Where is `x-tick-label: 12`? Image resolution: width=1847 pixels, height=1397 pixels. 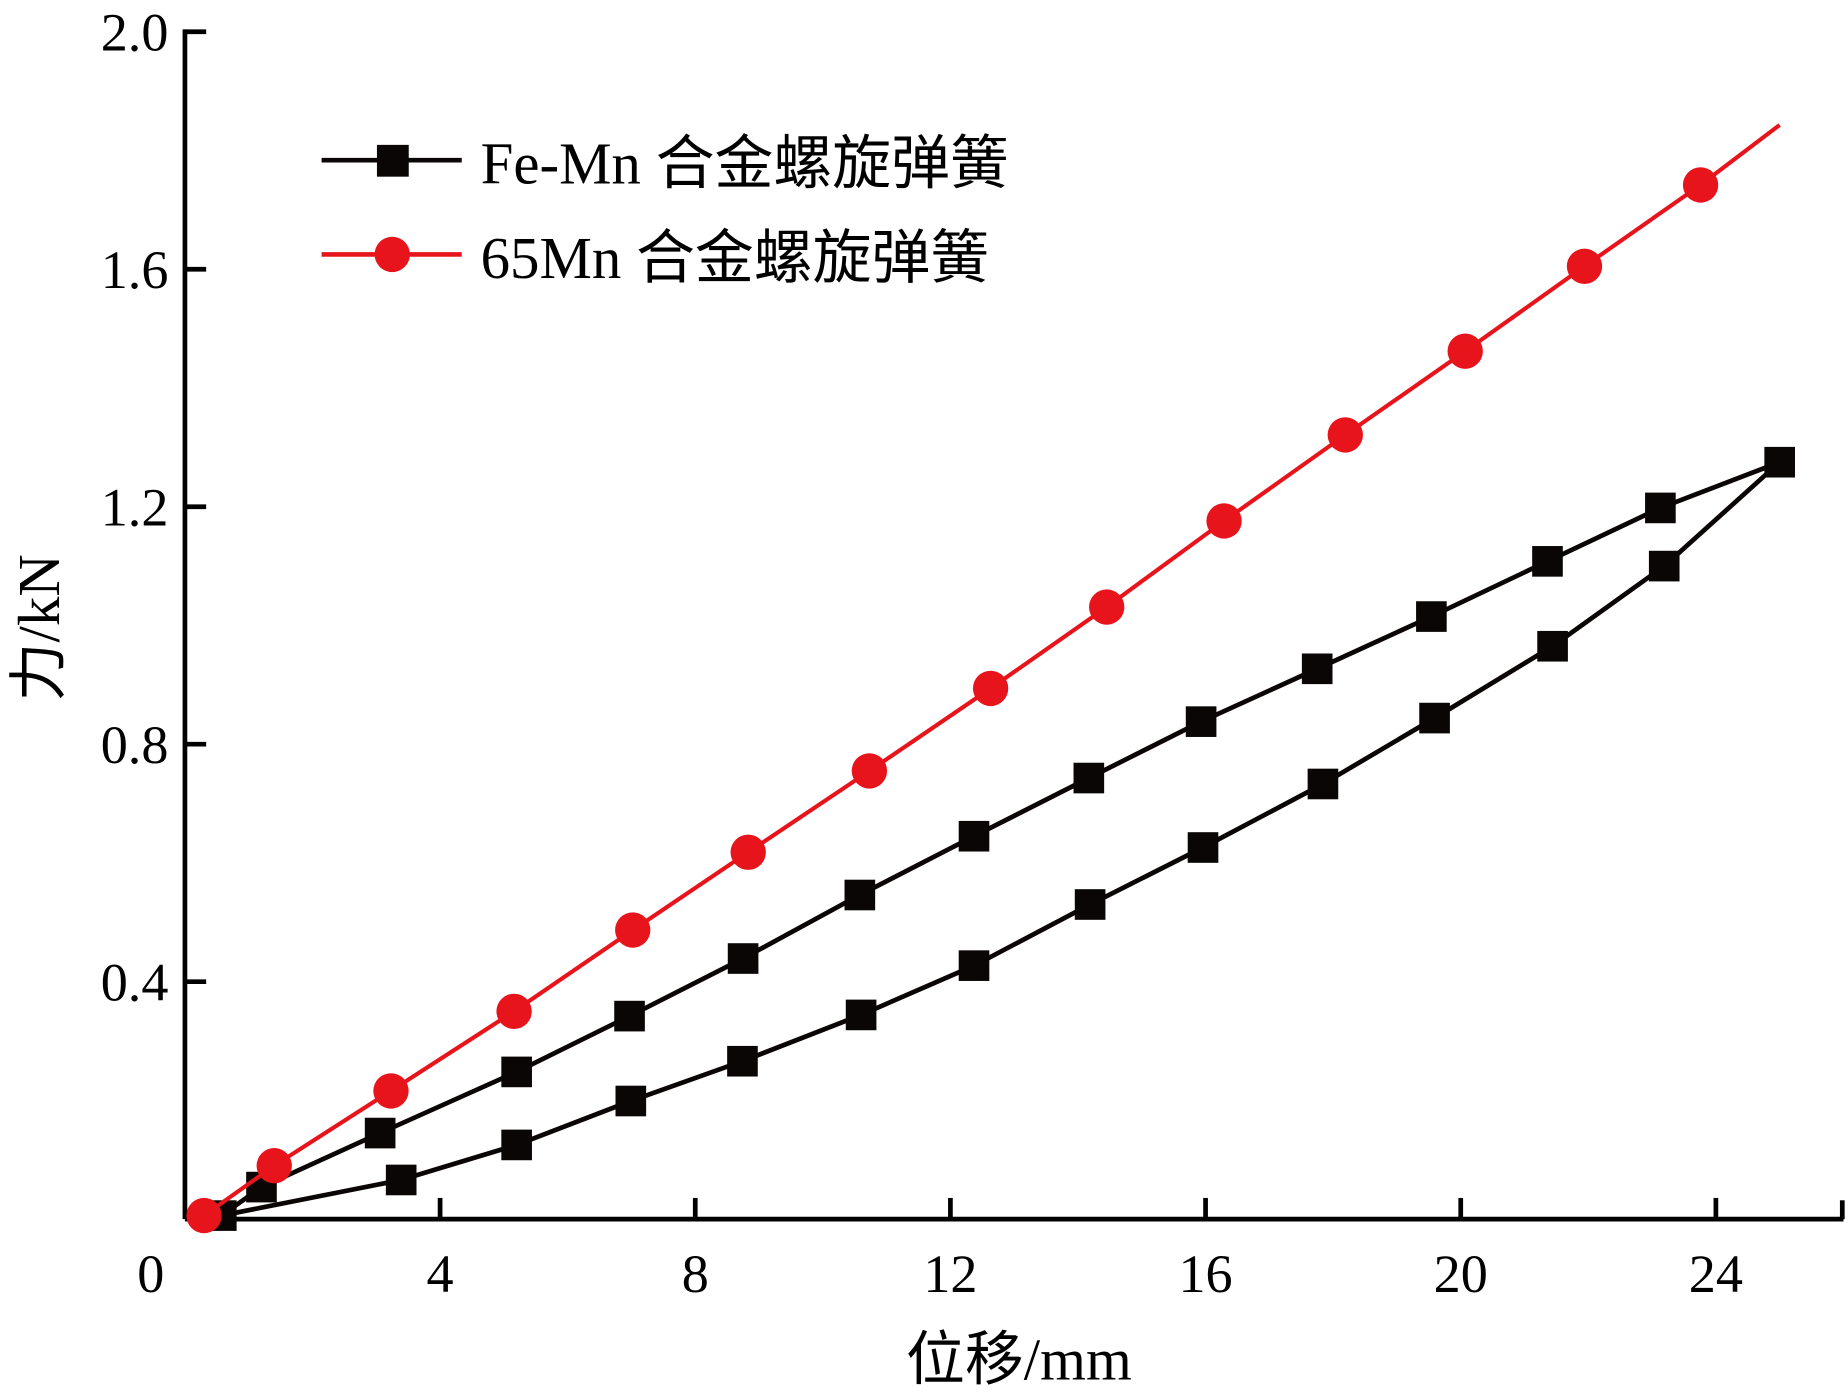 x-tick-label: 12 is located at coordinates (950, 1274).